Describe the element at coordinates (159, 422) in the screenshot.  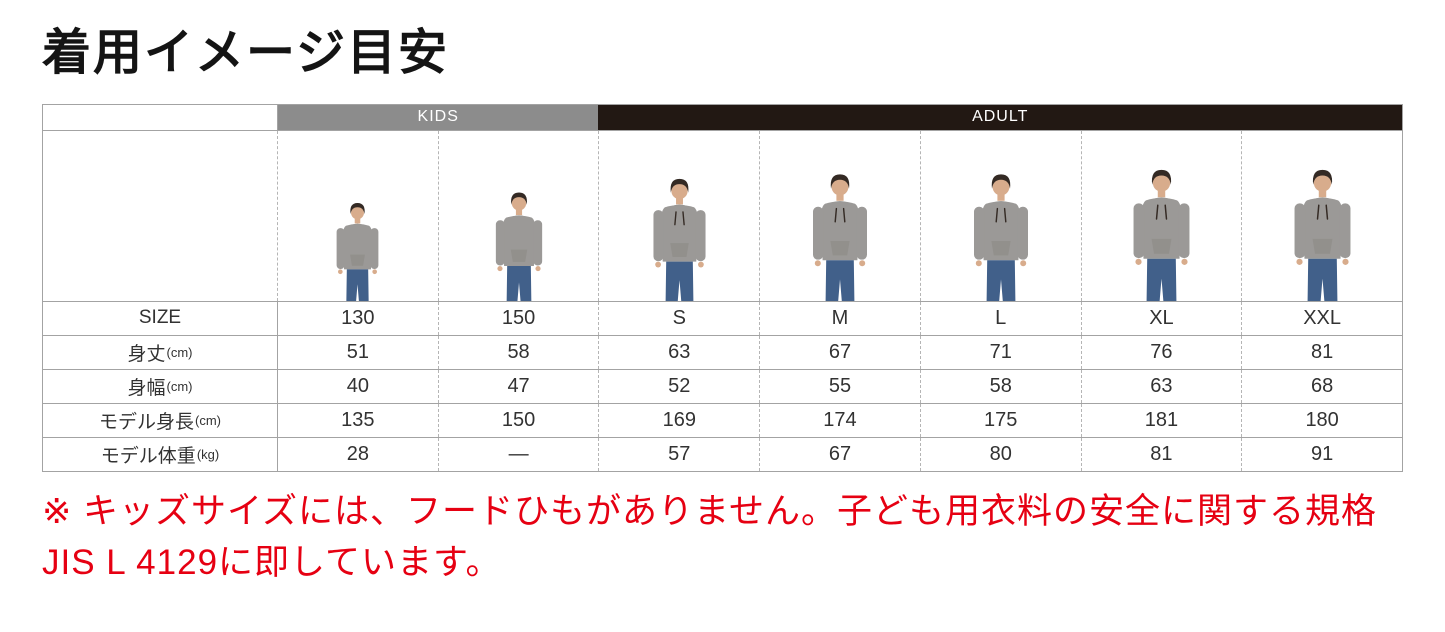
I see `row-label: モデル身長 (cm)` at that location.